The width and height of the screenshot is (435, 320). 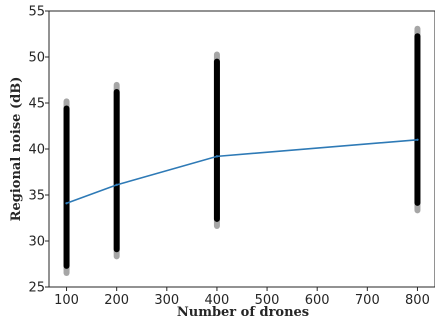 I want to click on x-tick-label: 400, so click(x=217, y=300).